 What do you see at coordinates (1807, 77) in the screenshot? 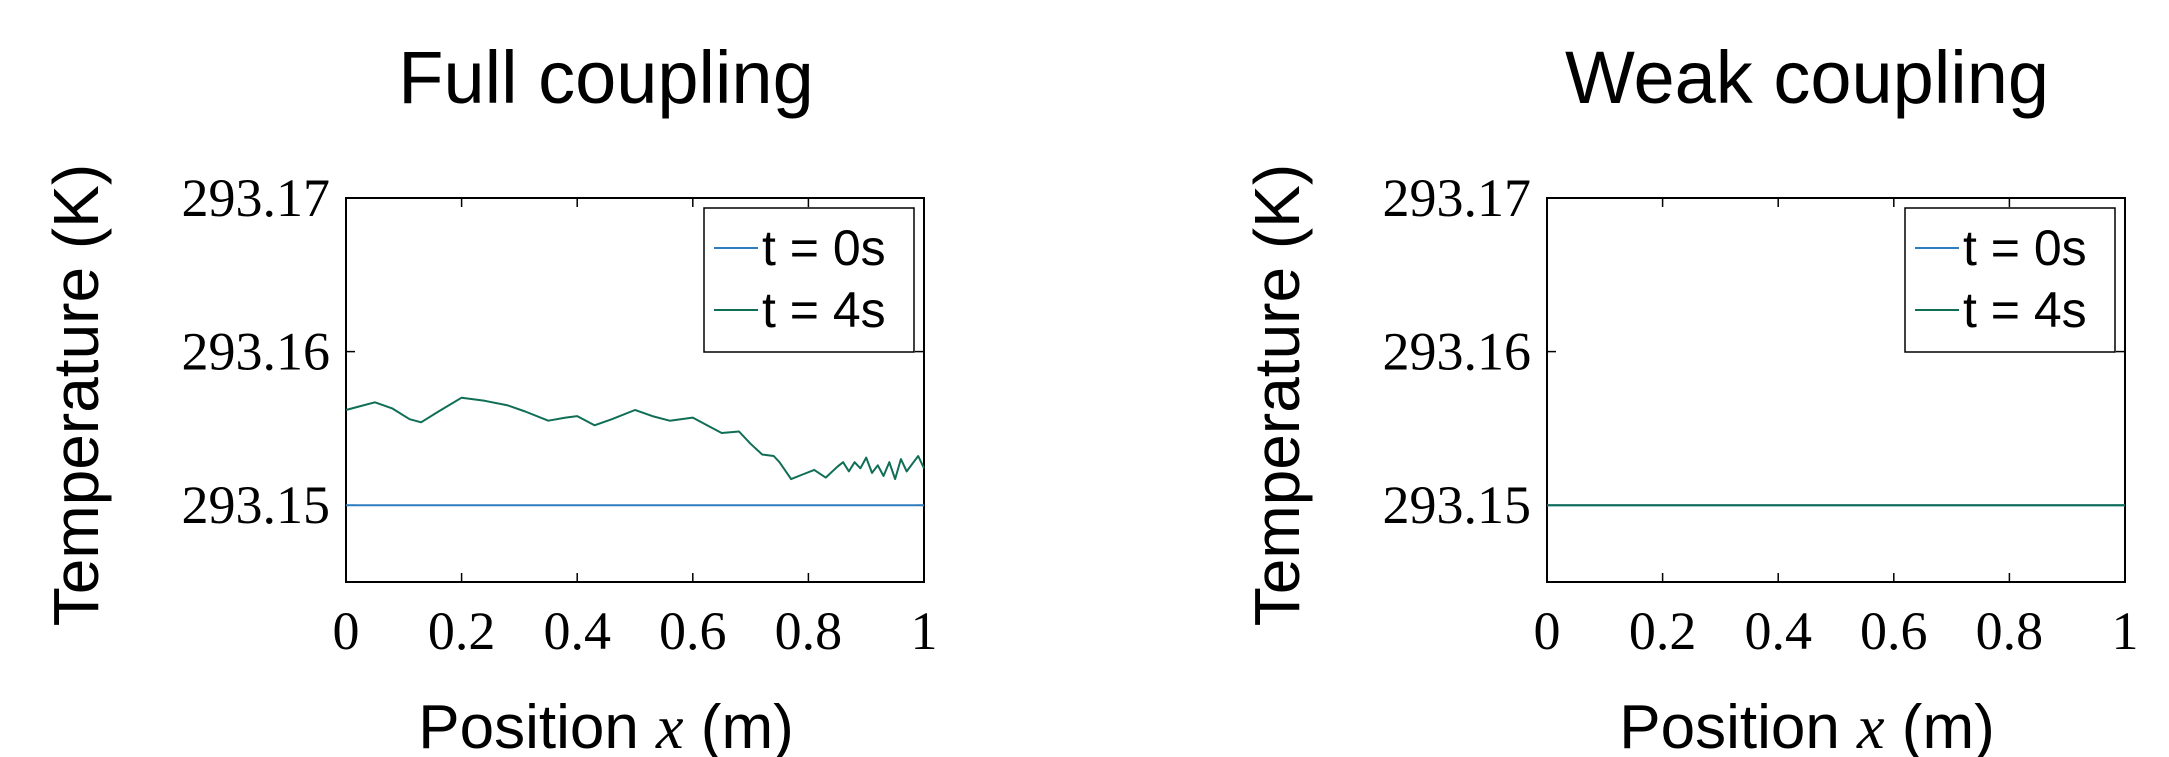
I see `chart-title: Weak coupling` at bounding box center [1807, 77].